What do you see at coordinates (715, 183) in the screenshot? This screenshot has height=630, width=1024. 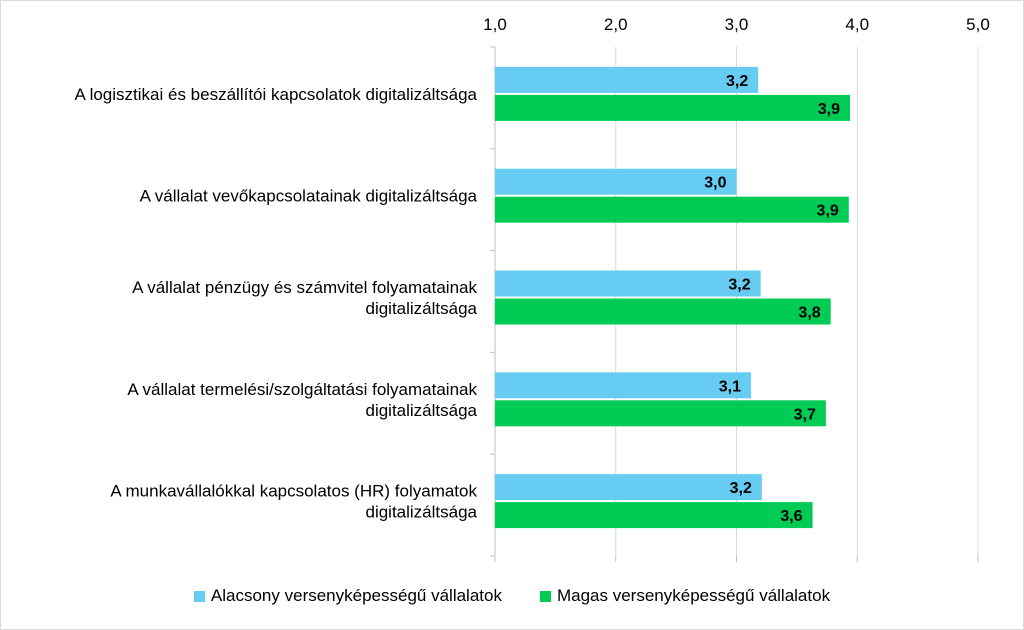 I see `data-label: 3,0` at bounding box center [715, 183].